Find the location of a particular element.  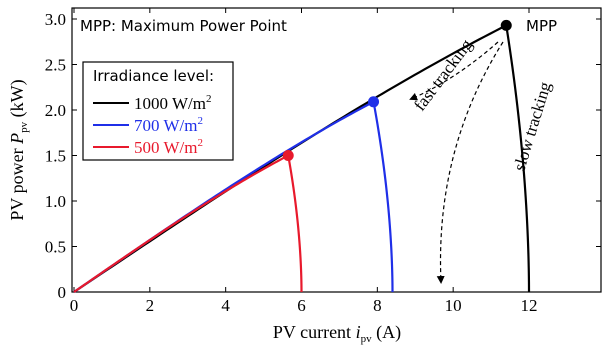

x-tick-label: 6 is located at coordinates (301, 305).